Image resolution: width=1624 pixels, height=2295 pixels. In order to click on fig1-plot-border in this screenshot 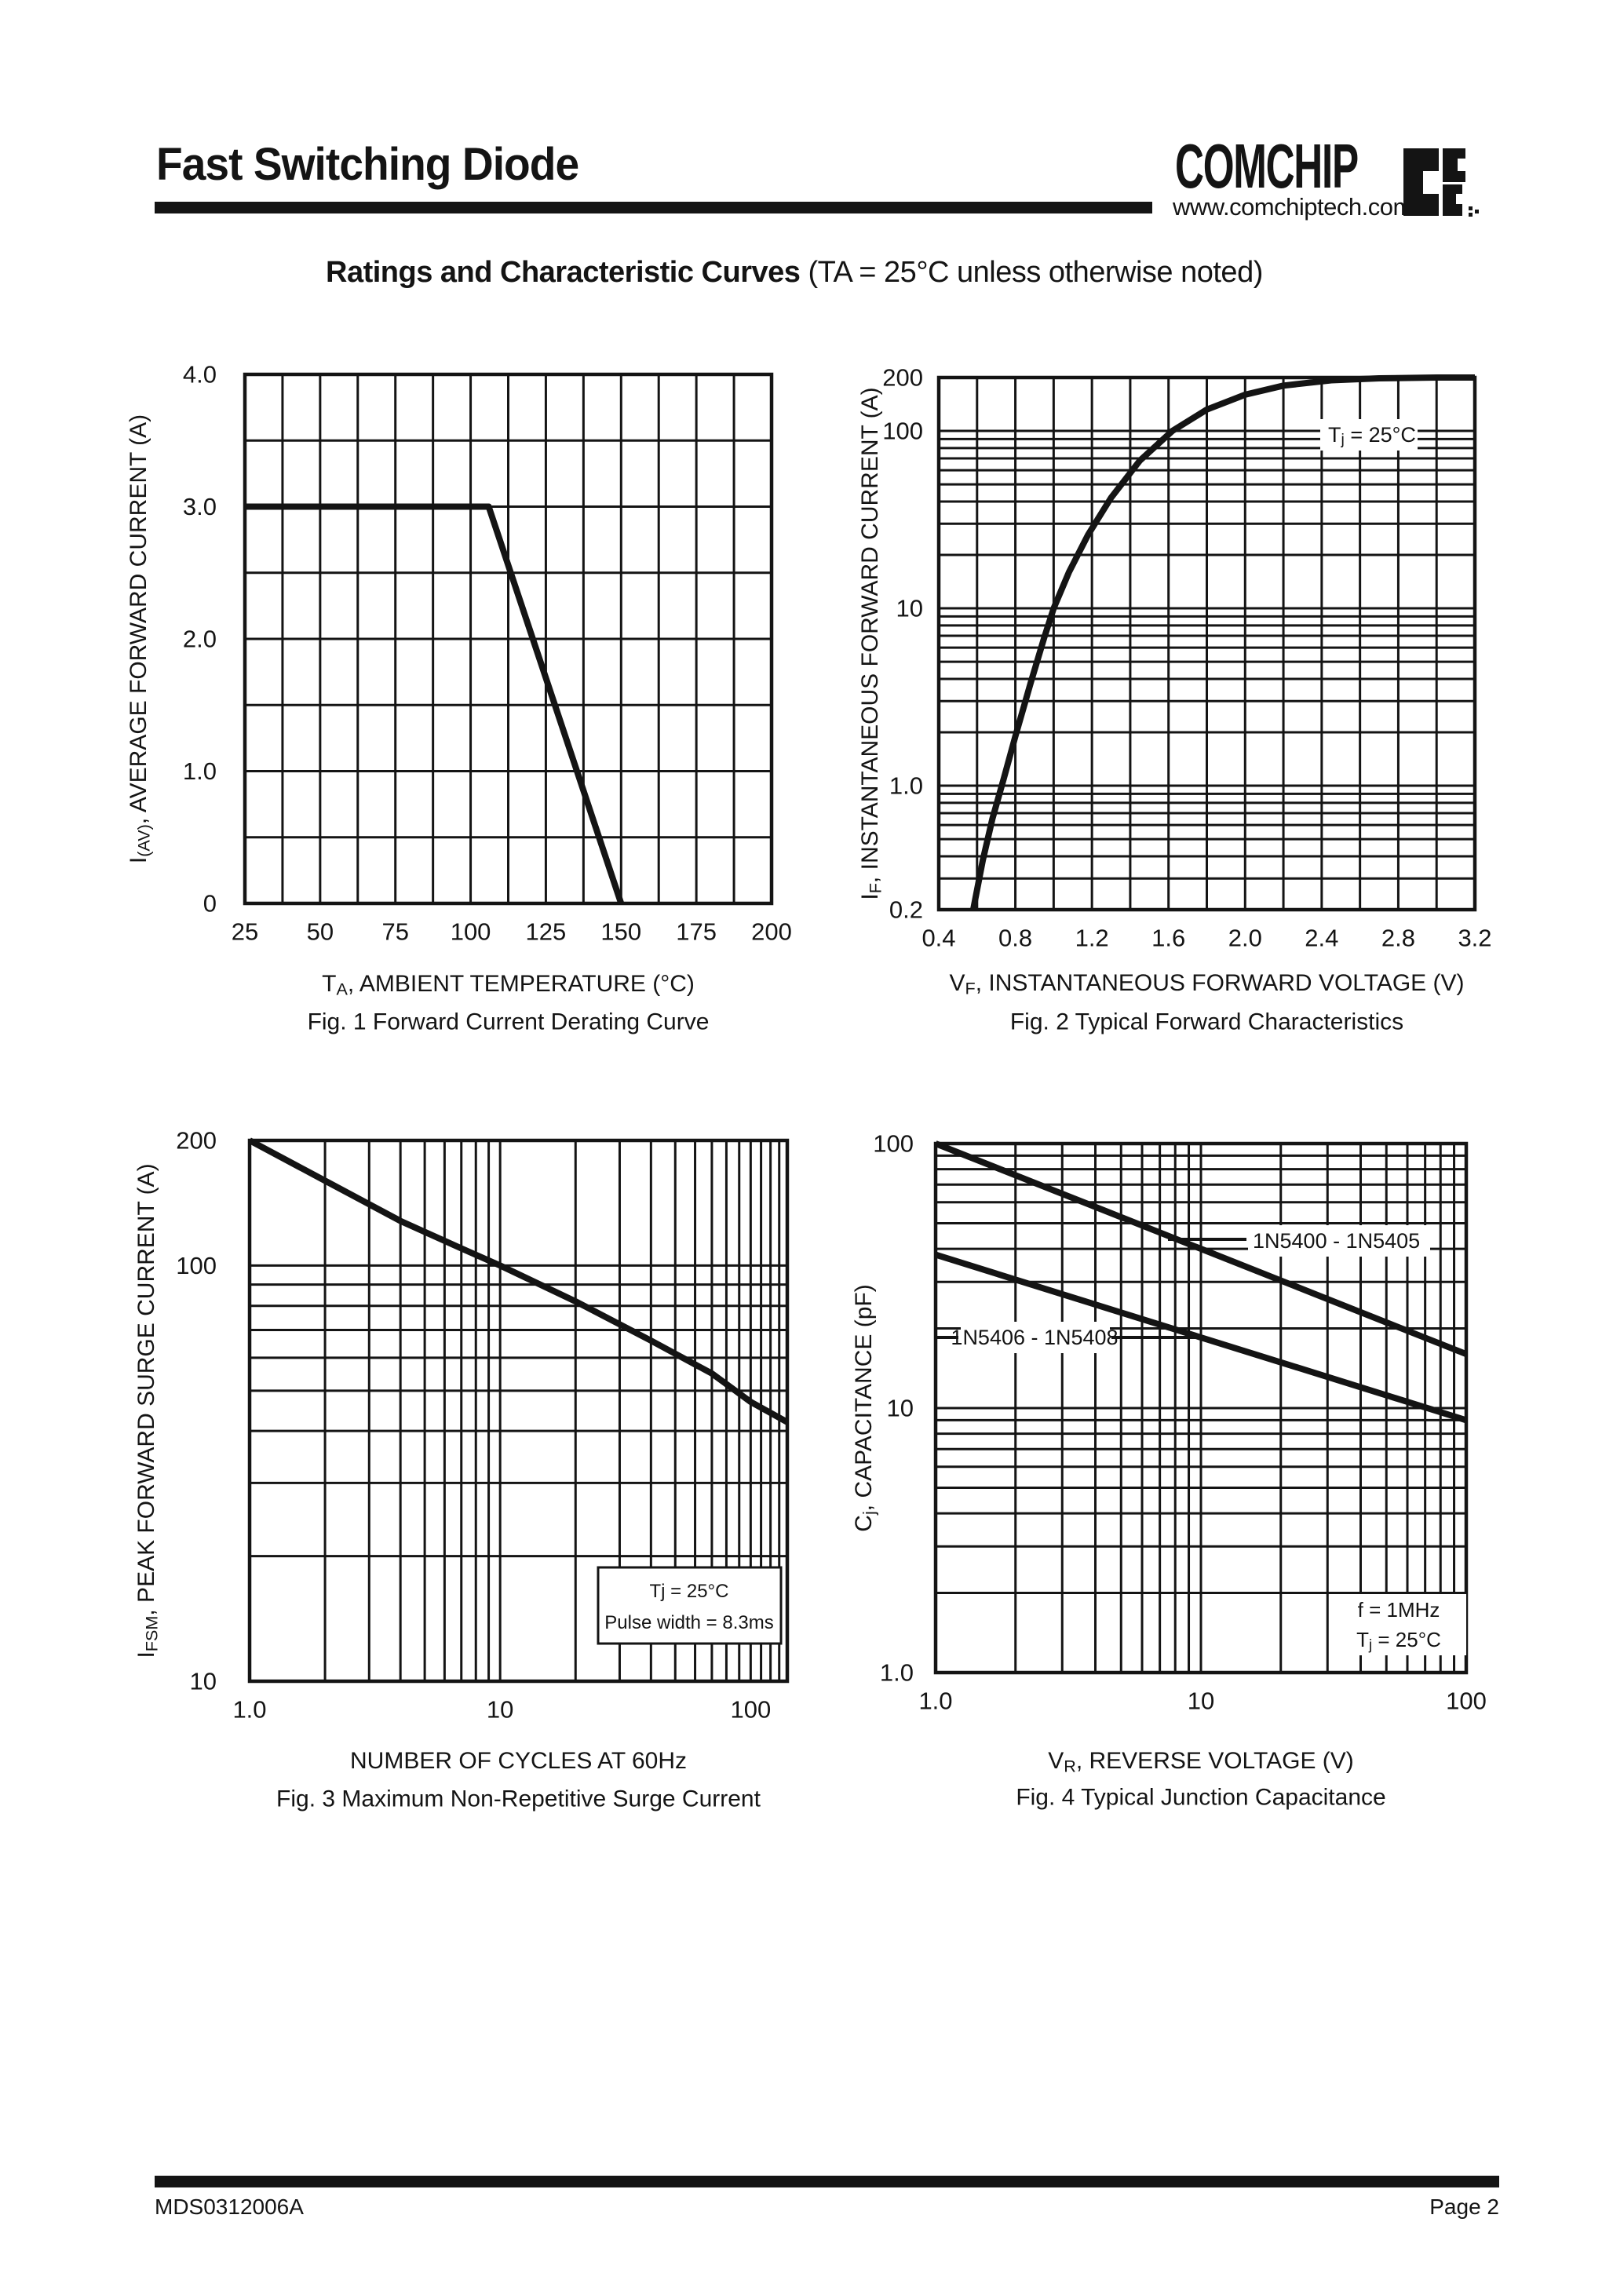, I will do `click(509, 639)`.